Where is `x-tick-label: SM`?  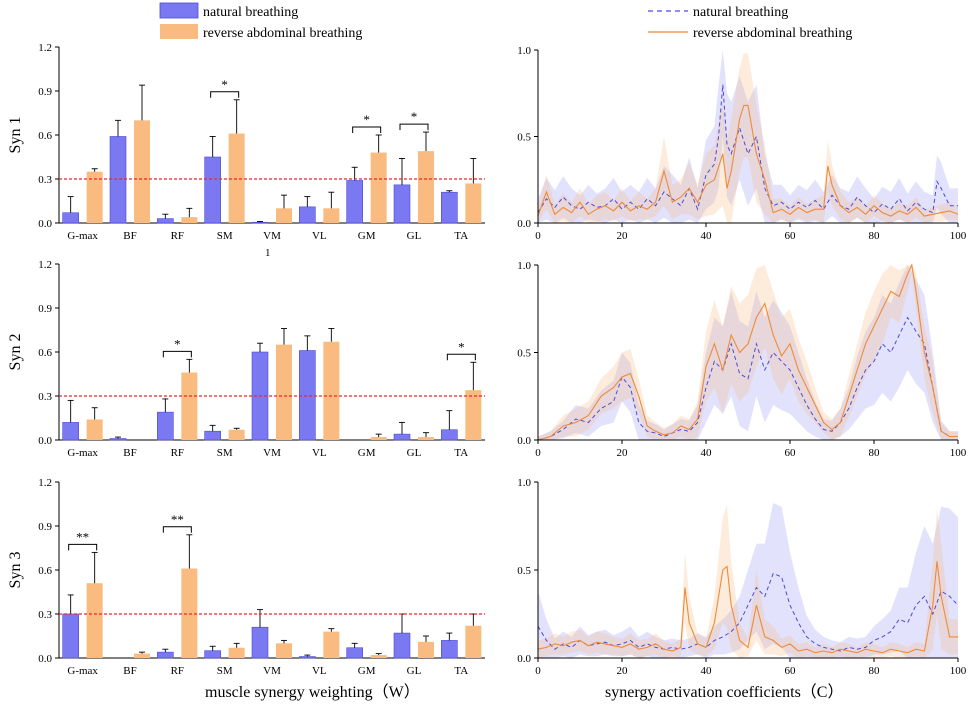 x-tick-label: SM is located at coordinates (225, 671).